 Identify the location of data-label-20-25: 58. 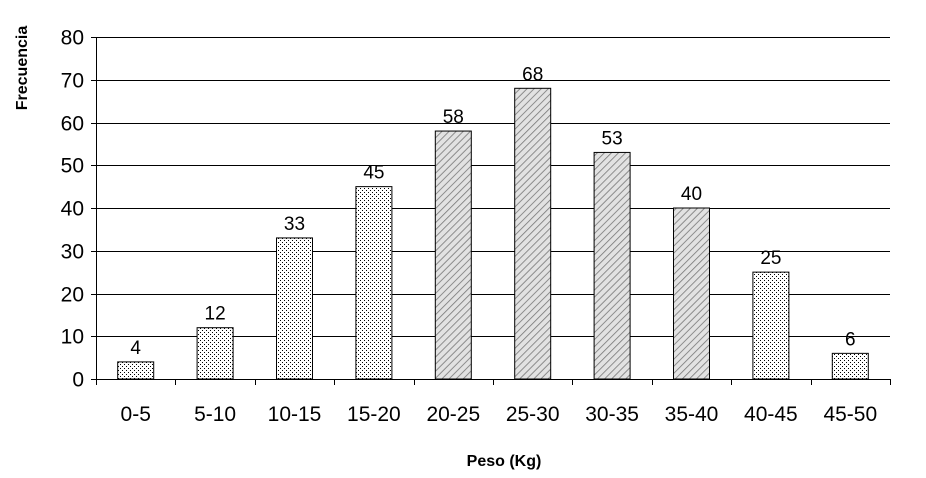
(453, 117).